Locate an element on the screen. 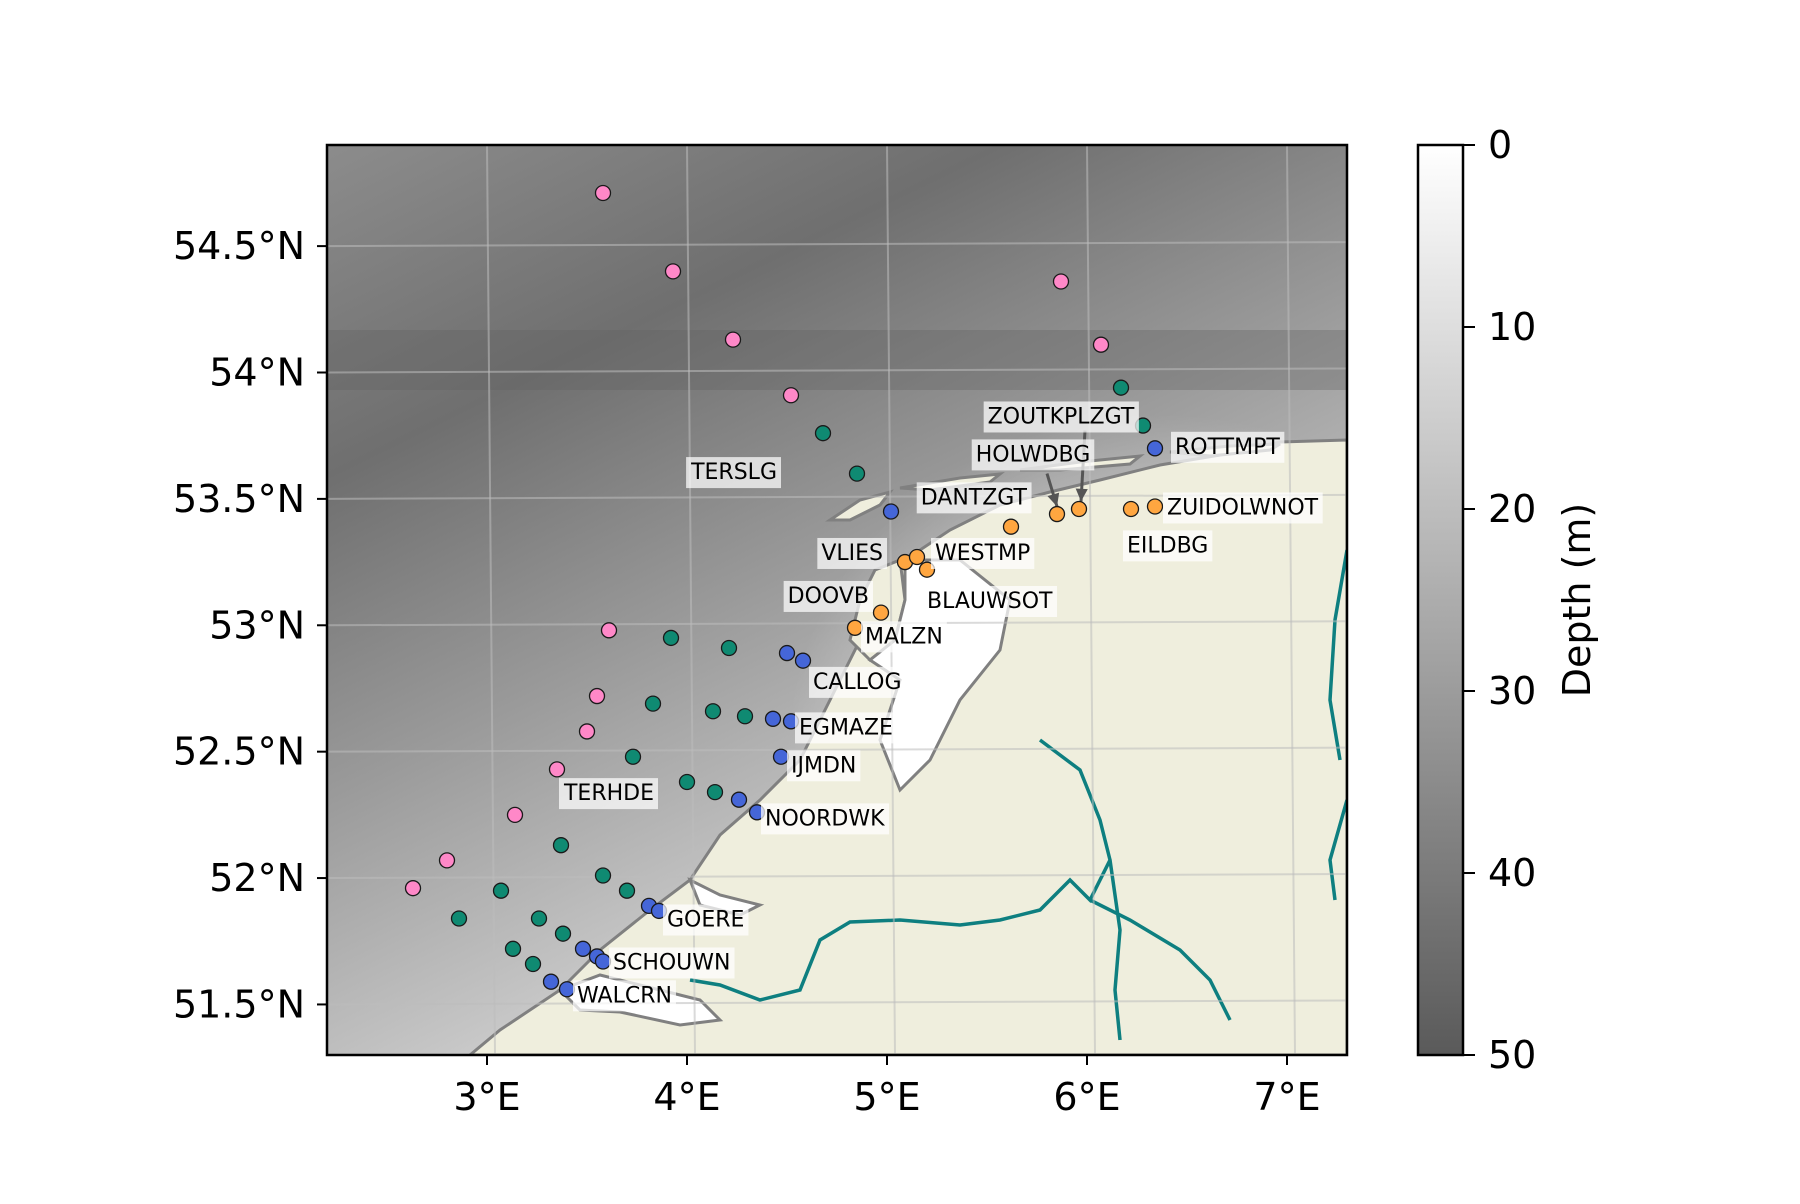 The height and width of the screenshot is (1204, 1800). colorbar-tick-label: 20 is located at coordinates (1512, 509).